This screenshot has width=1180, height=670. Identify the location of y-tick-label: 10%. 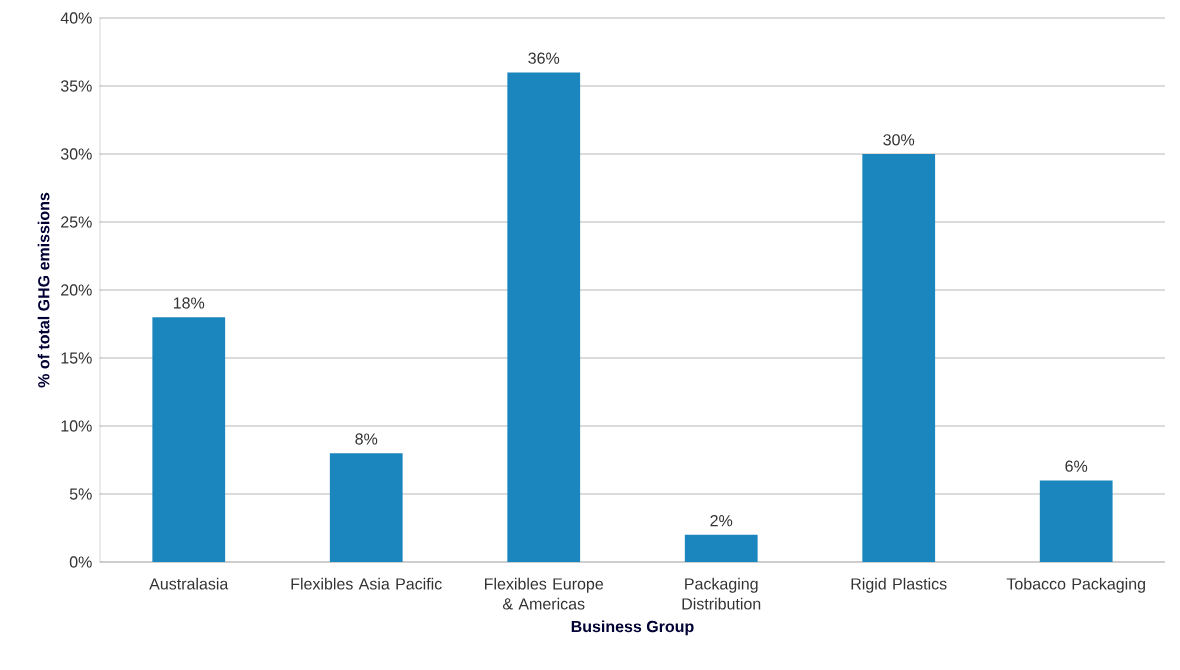
(76, 426).